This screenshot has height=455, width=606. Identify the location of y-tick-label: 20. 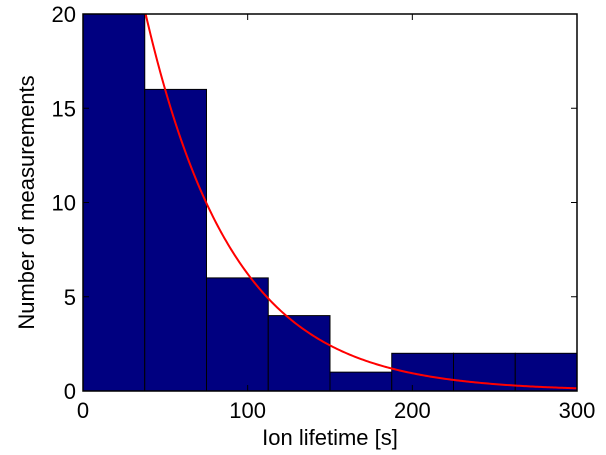
(64, 14).